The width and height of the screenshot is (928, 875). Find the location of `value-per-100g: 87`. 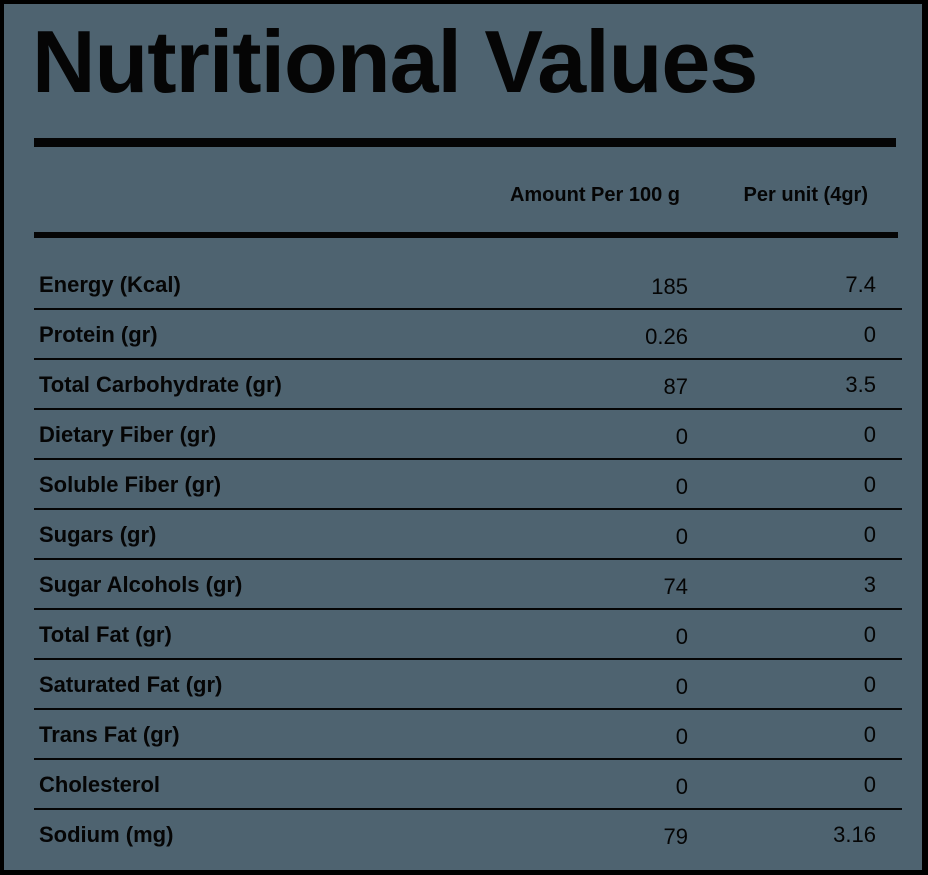

value-per-100g: 87 is located at coordinates (675, 386).